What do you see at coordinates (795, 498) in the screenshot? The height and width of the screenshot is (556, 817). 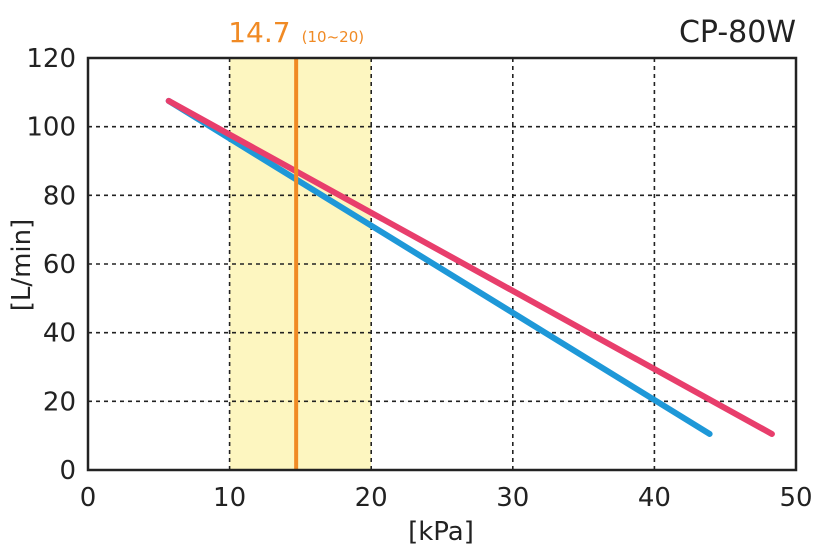 I see `x-tick-label: 50` at bounding box center [795, 498].